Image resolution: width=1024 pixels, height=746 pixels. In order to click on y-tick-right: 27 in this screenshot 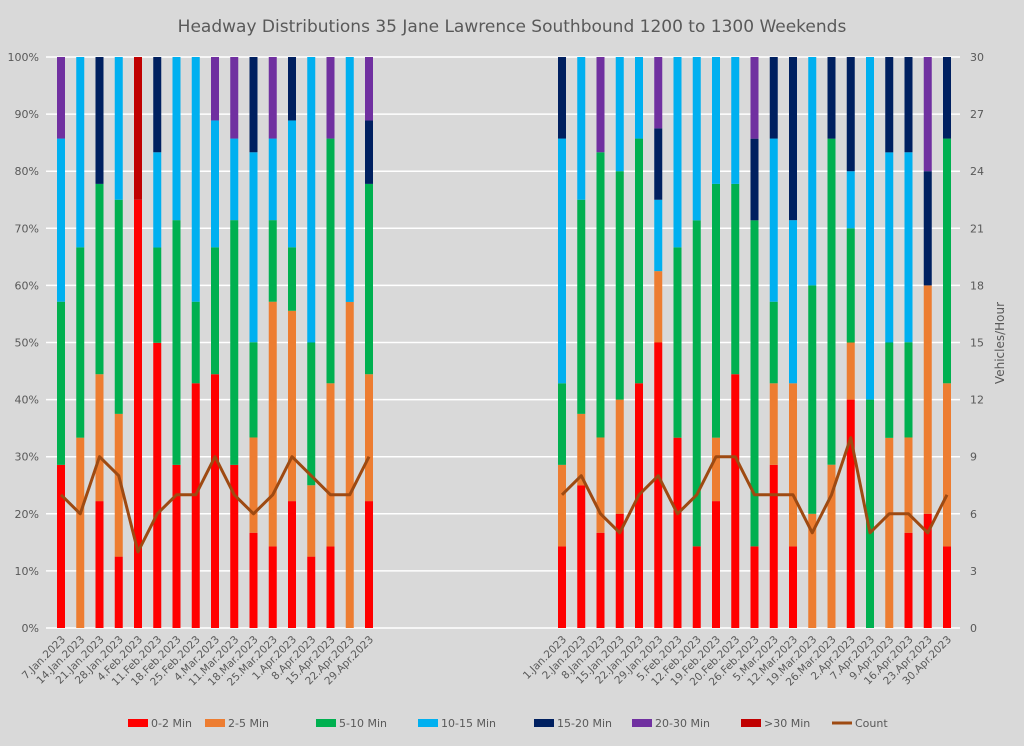, I will do `click(977, 114)`.